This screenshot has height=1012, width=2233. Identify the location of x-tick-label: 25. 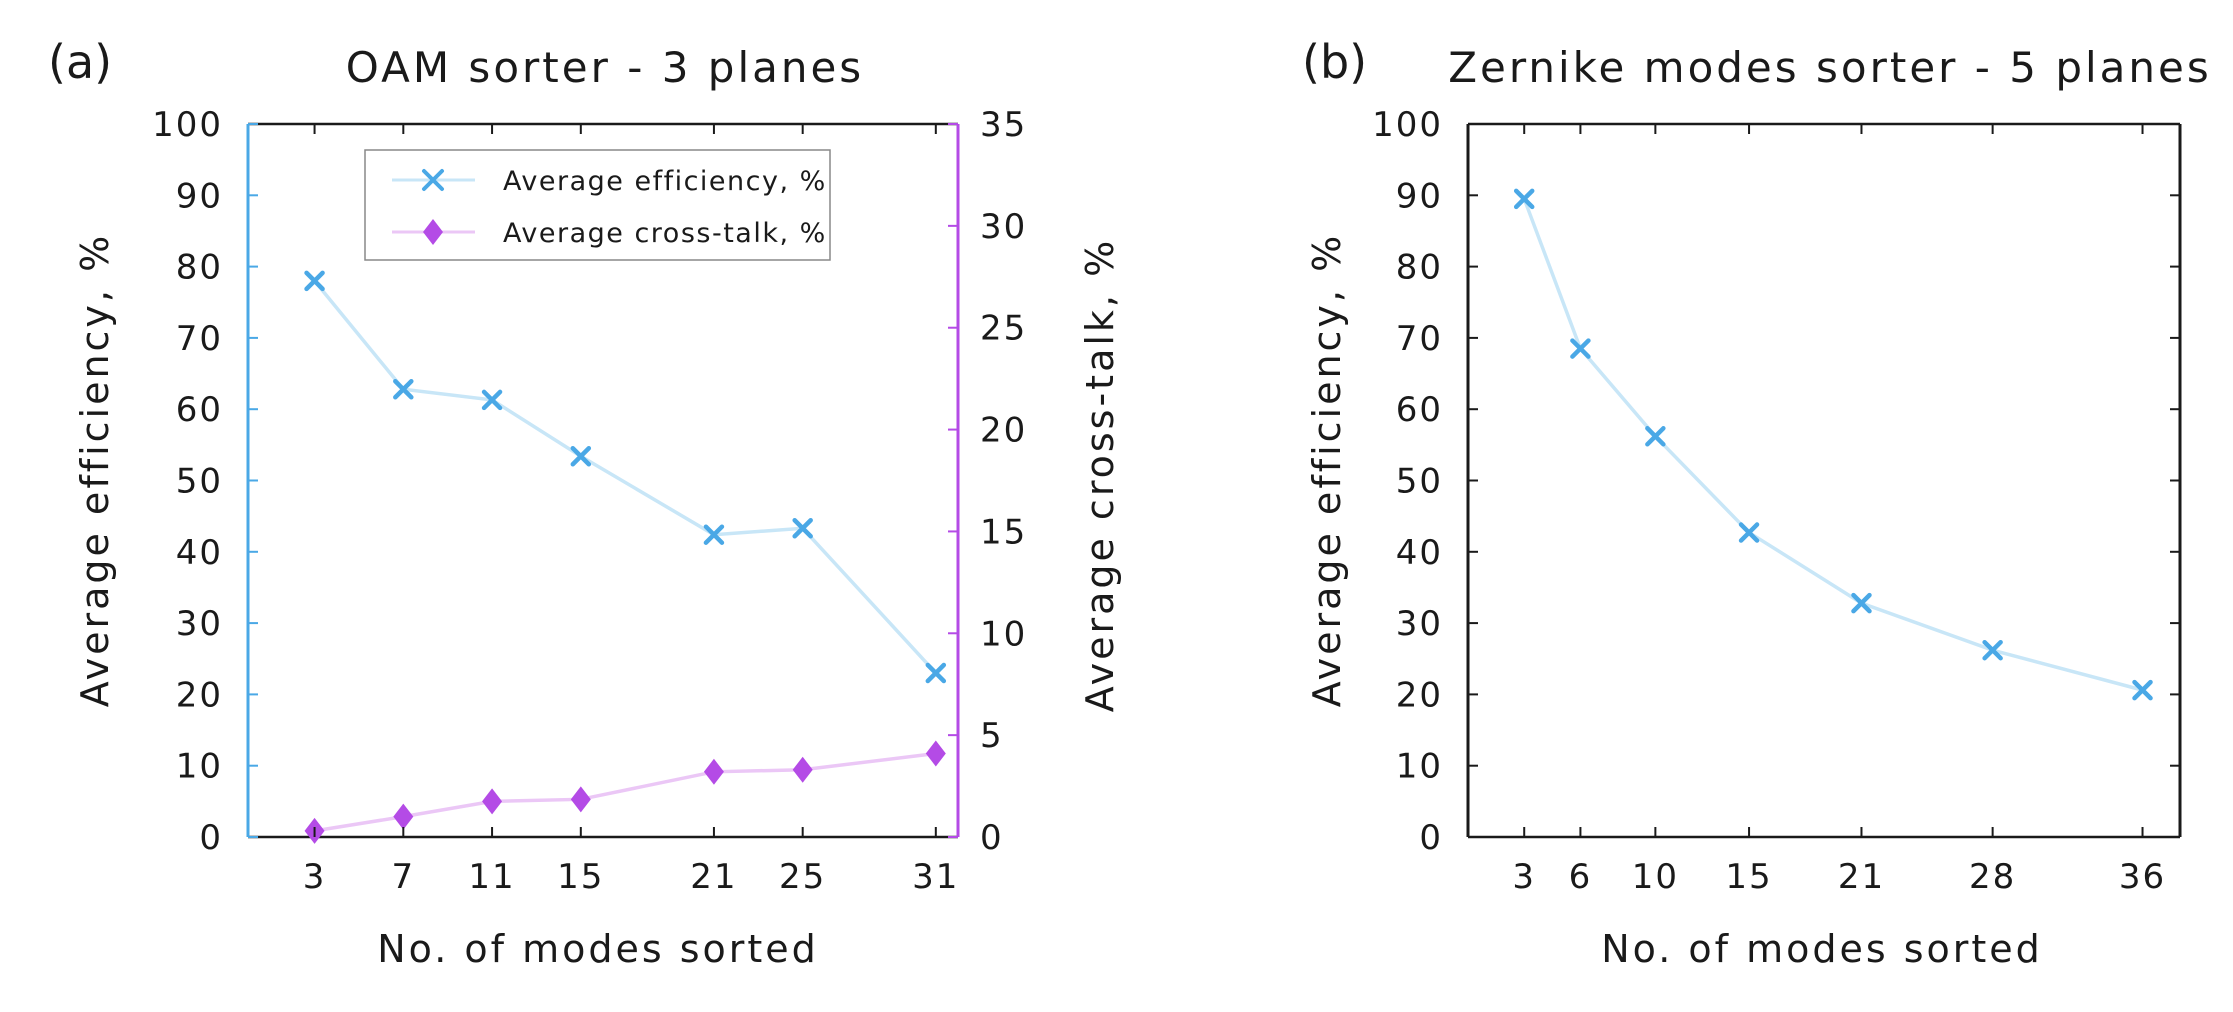
(802, 877).